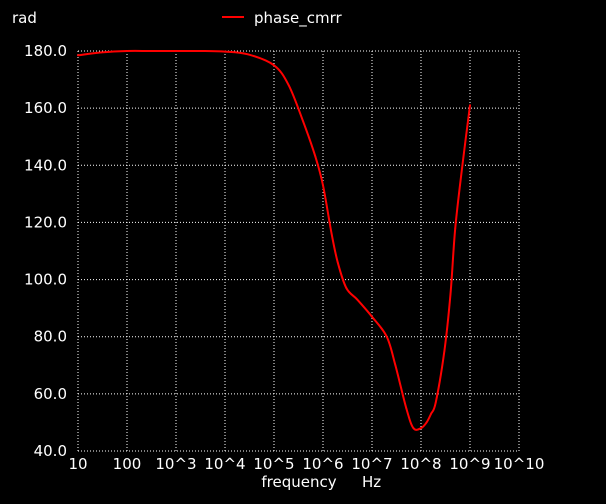 The width and height of the screenshot is (606, 504). I want to click on x-tick-label: 10^5, so click(273, 464).